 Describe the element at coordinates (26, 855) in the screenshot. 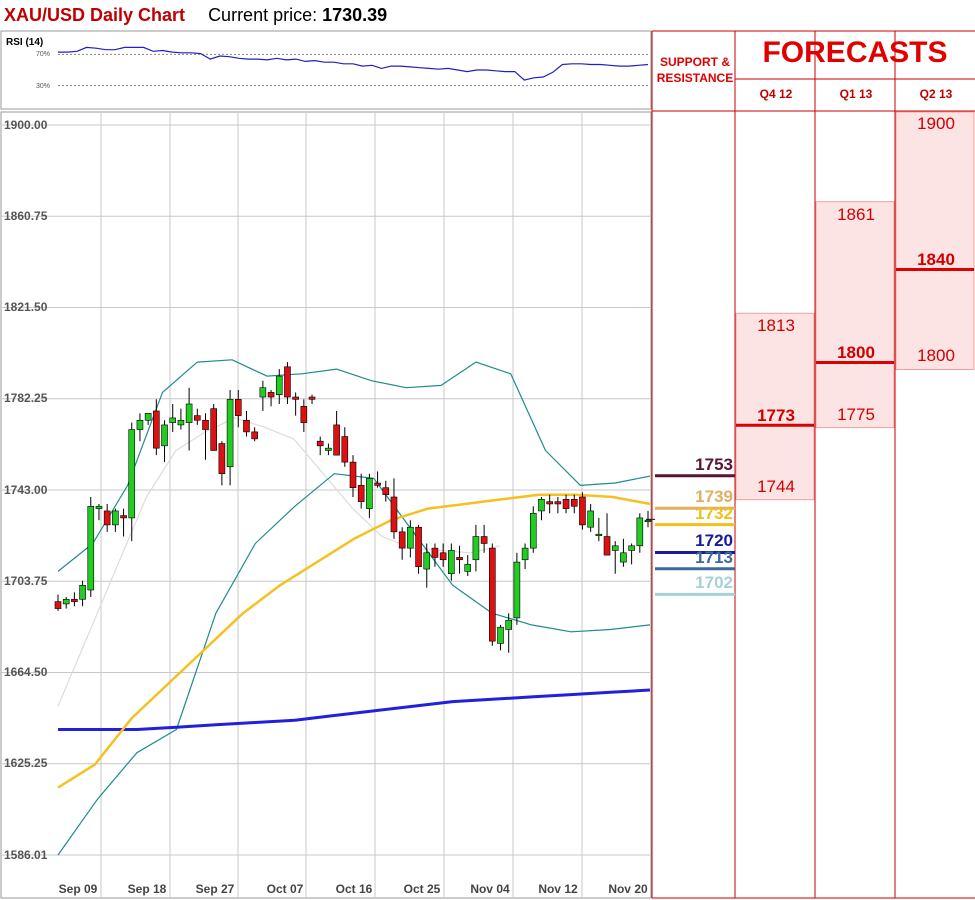

I see `y-tick-label: 1586.01` at that location.